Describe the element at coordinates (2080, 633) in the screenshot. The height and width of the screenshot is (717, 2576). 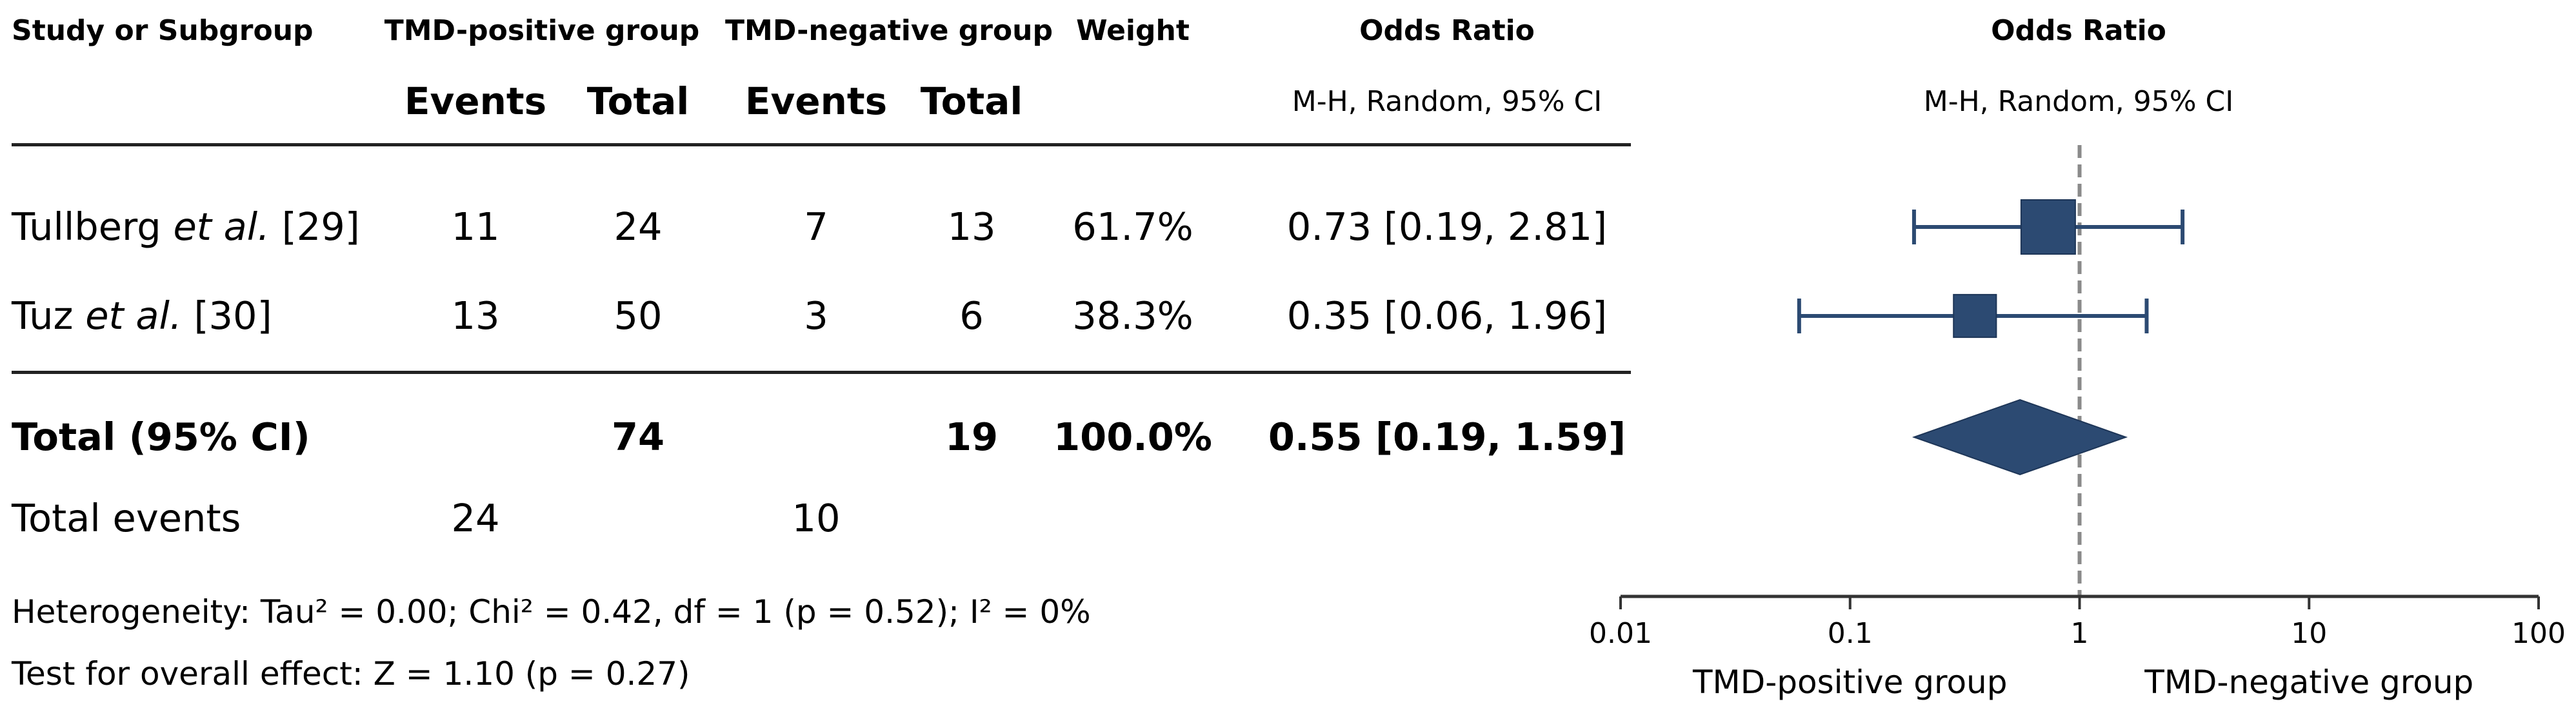
I see `x-tick-label: 1` at that location.